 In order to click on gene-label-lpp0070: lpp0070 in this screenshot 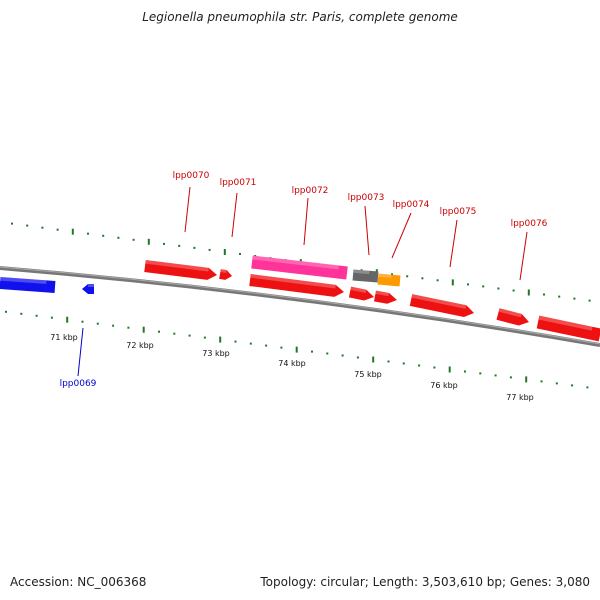, I will do `click(191, 176)`.